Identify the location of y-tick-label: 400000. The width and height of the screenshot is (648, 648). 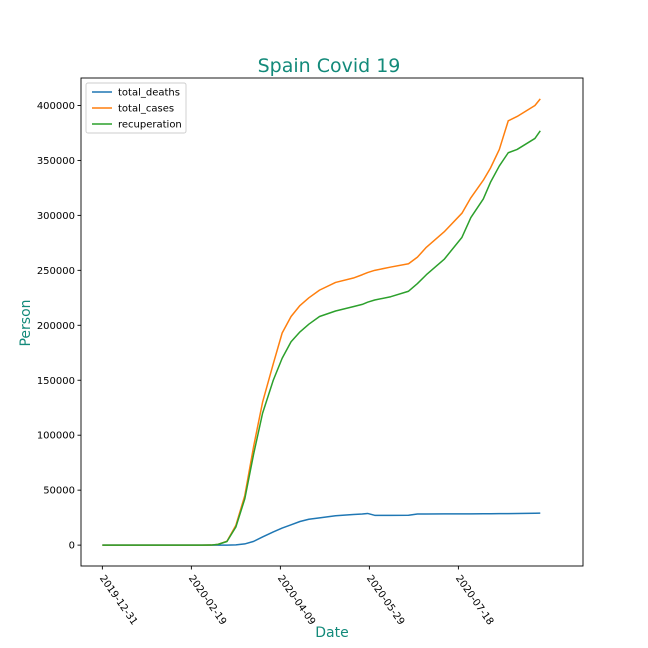
(56, 106).